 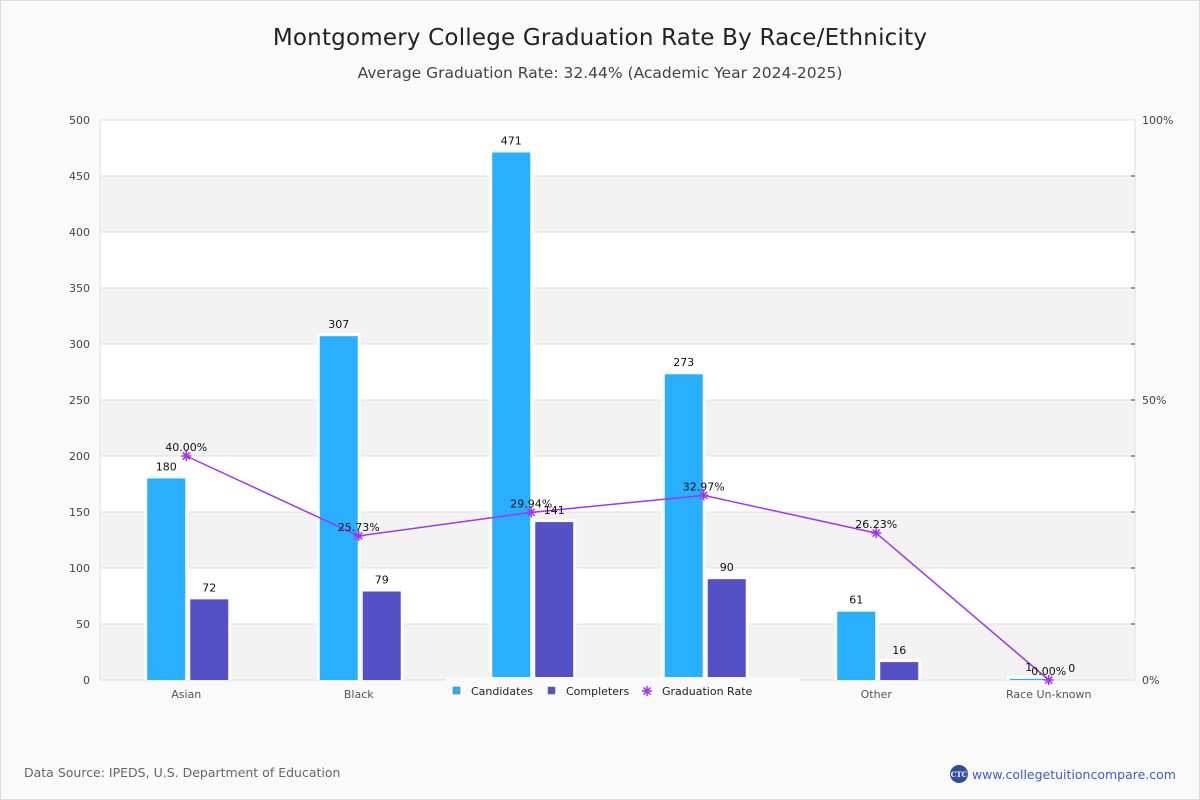 I want to click on y-tick-label: 100, so click(x=79, y=568).